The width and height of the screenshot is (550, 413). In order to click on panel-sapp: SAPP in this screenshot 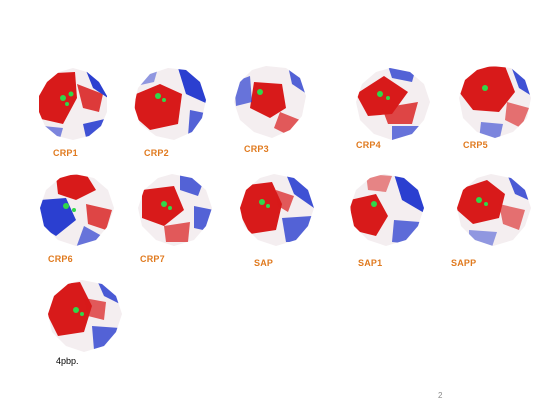, I will do `click(497, 220)`.